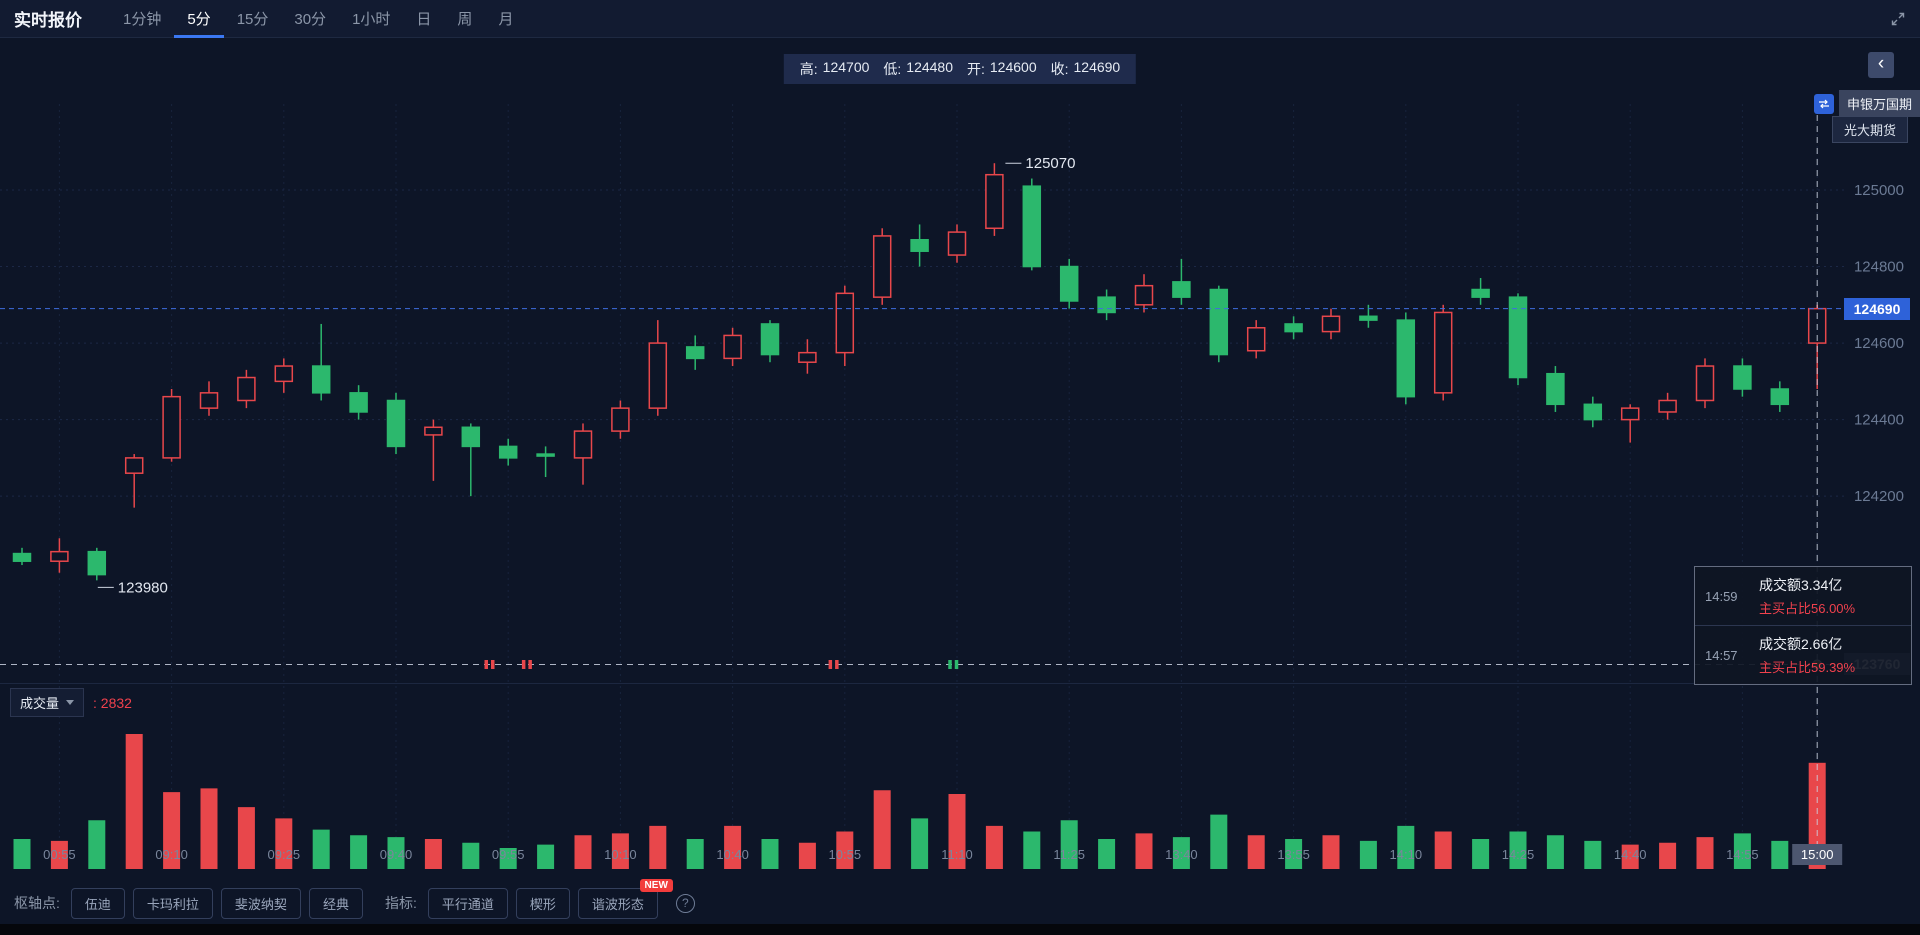 This screenshot has width=1920, height=935. I want to click on ohlc-open: 开: 124600, so click(1002, 69).